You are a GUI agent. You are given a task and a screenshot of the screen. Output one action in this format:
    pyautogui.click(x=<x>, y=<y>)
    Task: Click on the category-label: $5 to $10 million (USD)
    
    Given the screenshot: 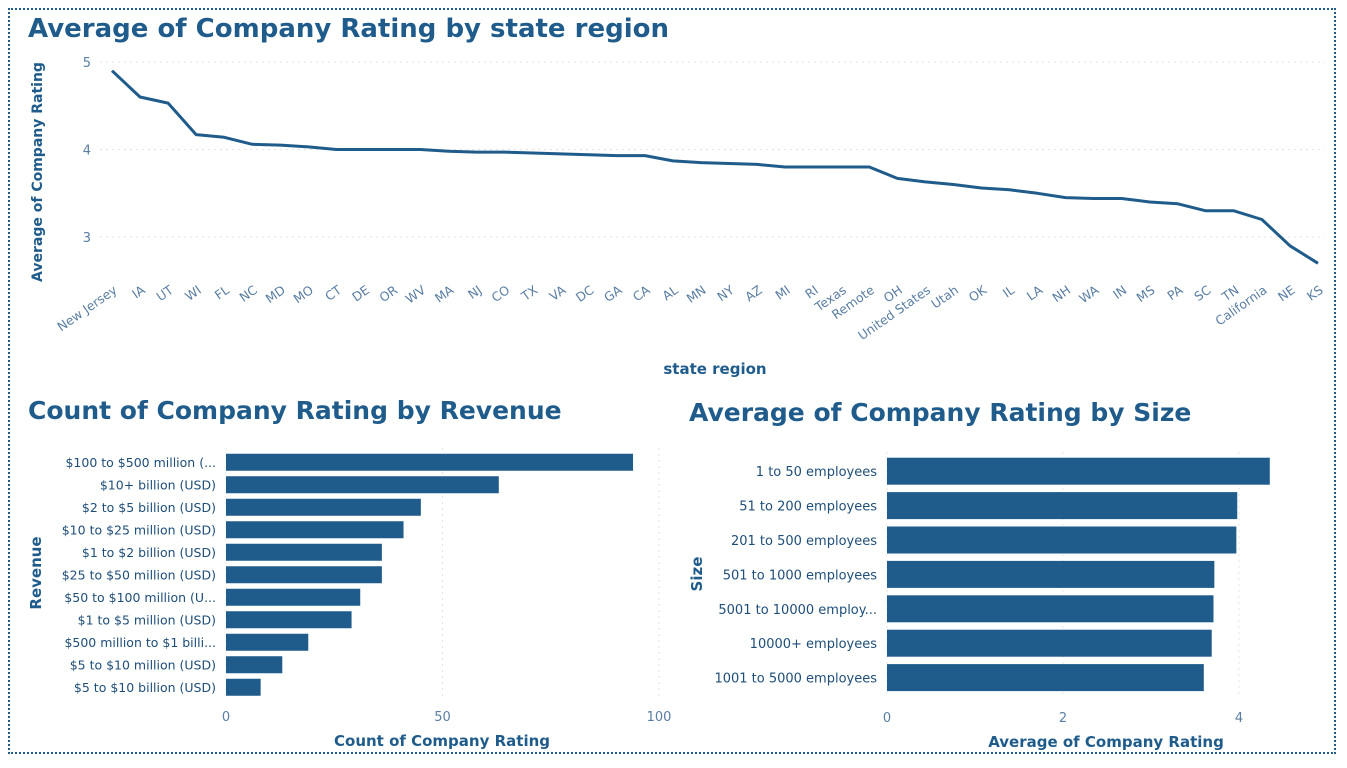 What is the action you would take?
    pyautogui.click(x=143, y=664)
    